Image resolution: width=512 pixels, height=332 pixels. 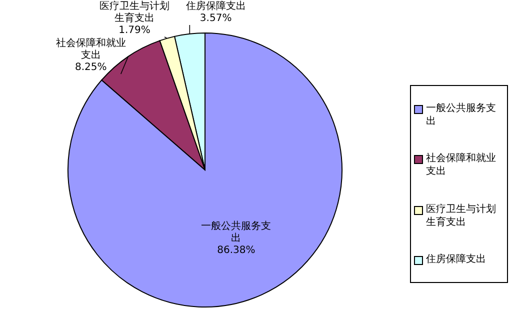 I want to click on slice-label: 住房保障支出, so click(x=215, y=7).